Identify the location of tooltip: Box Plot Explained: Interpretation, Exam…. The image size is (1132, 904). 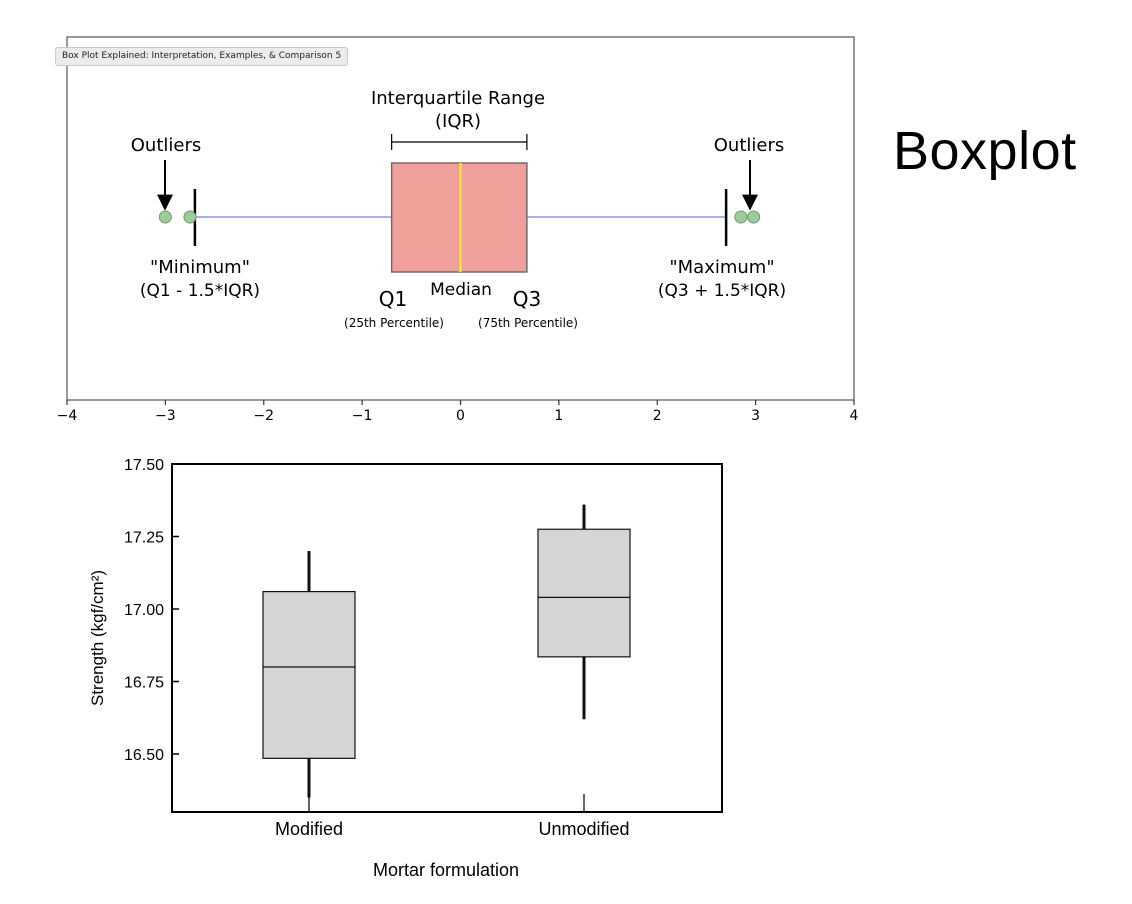
(202, 56).